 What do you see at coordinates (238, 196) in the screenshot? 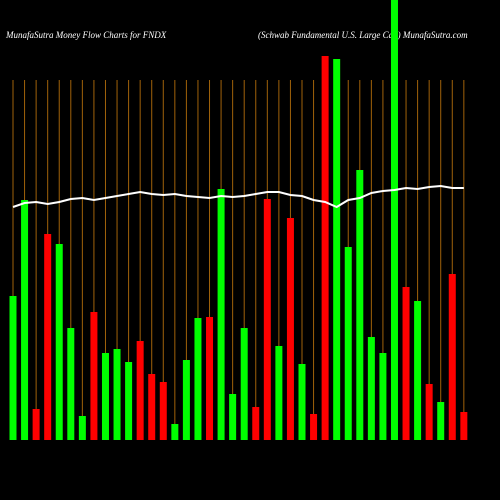
I see `money-flow-line` at bounding box center [238, 196].